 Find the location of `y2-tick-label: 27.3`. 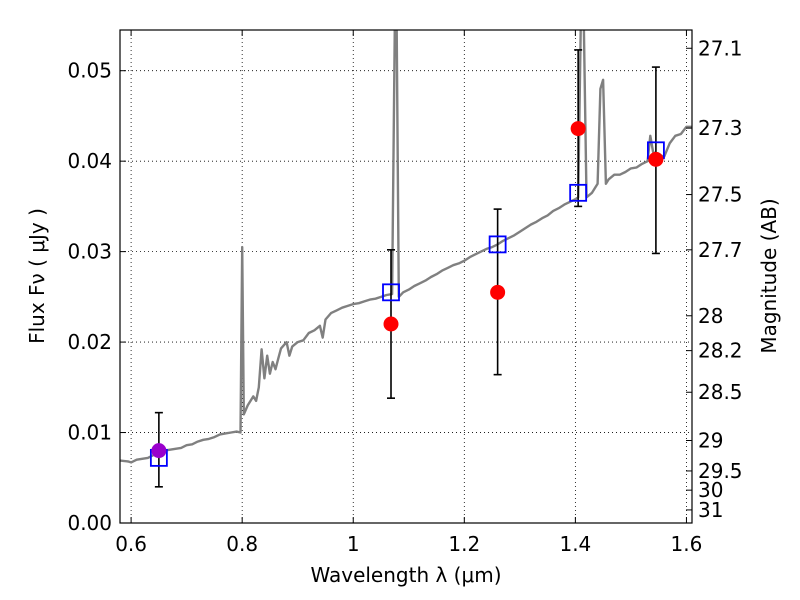

y2-tick-label: 27.3 is located at coordinates (720, 128).